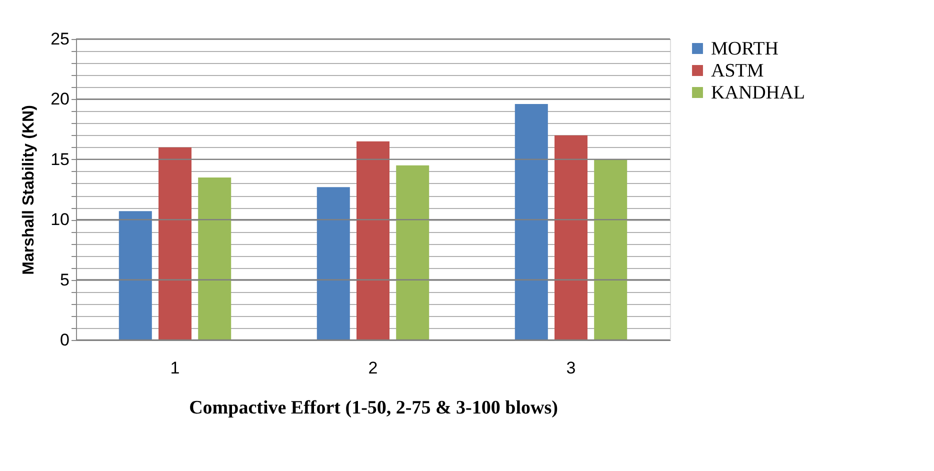 This screenshot has width=934, height=471. I want to click on x-axis-title: Compactive Effort (1-50, 2-75 & 3-100 blows), so click(373, 408).